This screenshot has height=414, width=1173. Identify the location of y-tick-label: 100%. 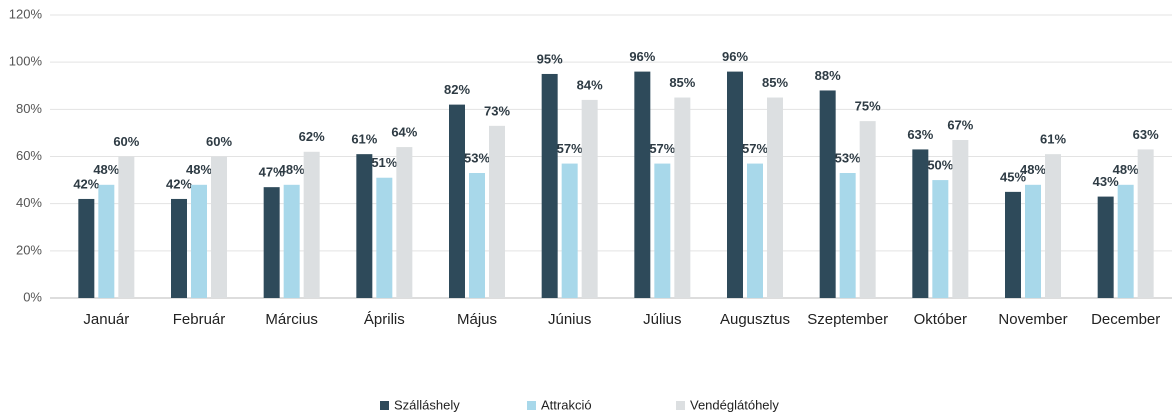
(26, 61).